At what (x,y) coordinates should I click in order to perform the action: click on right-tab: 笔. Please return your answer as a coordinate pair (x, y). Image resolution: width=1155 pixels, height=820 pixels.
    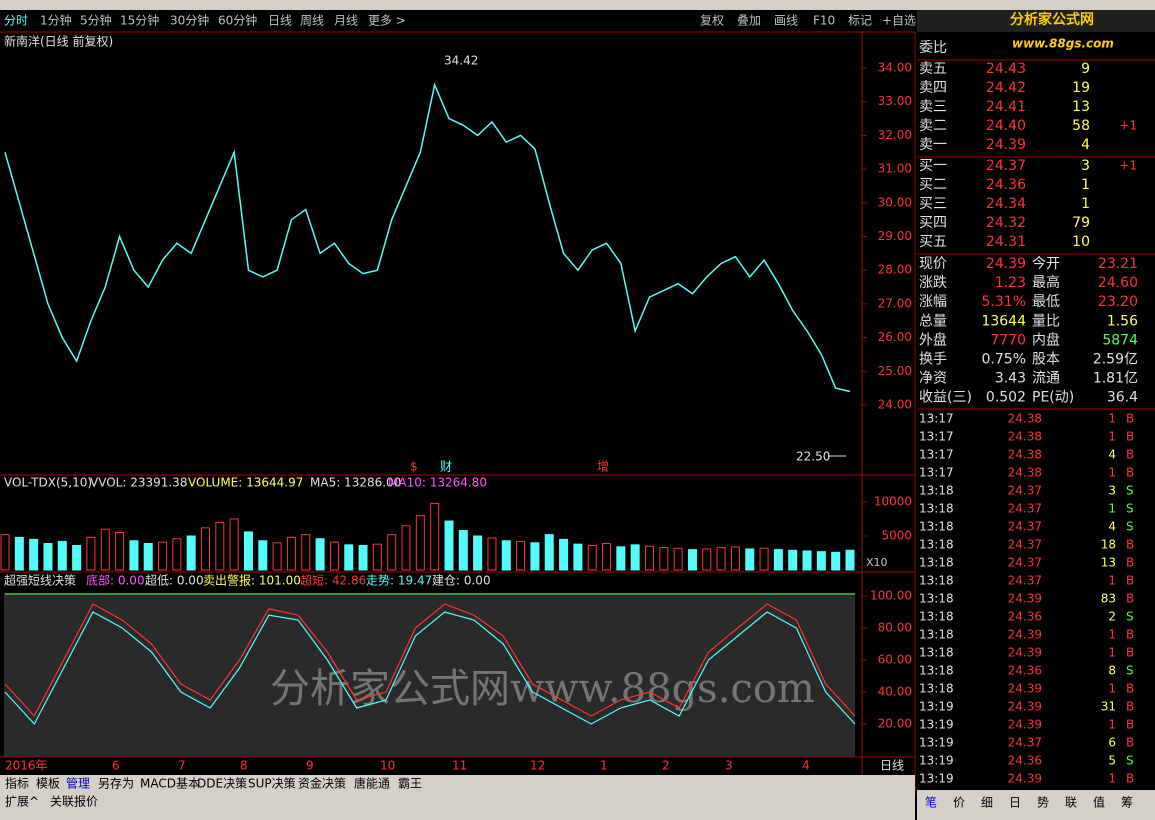
    Looking at the image, I should click on (931, 802).